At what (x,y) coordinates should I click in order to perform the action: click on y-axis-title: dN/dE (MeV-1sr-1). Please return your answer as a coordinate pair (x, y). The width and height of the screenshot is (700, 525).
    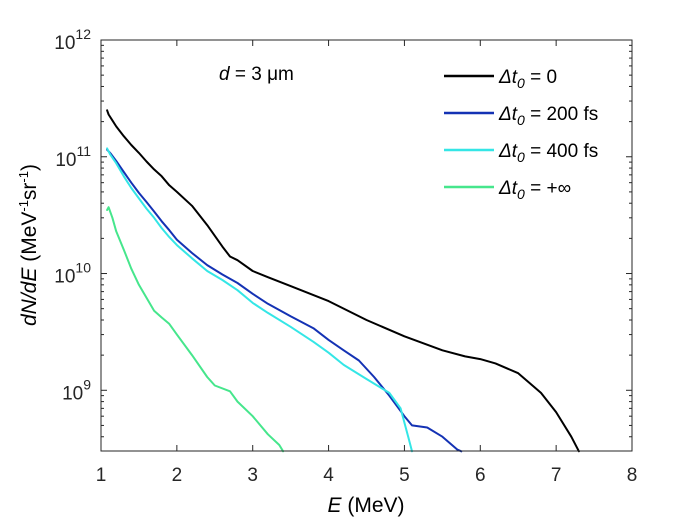
    Looking at the image, I should click on (28, 245).